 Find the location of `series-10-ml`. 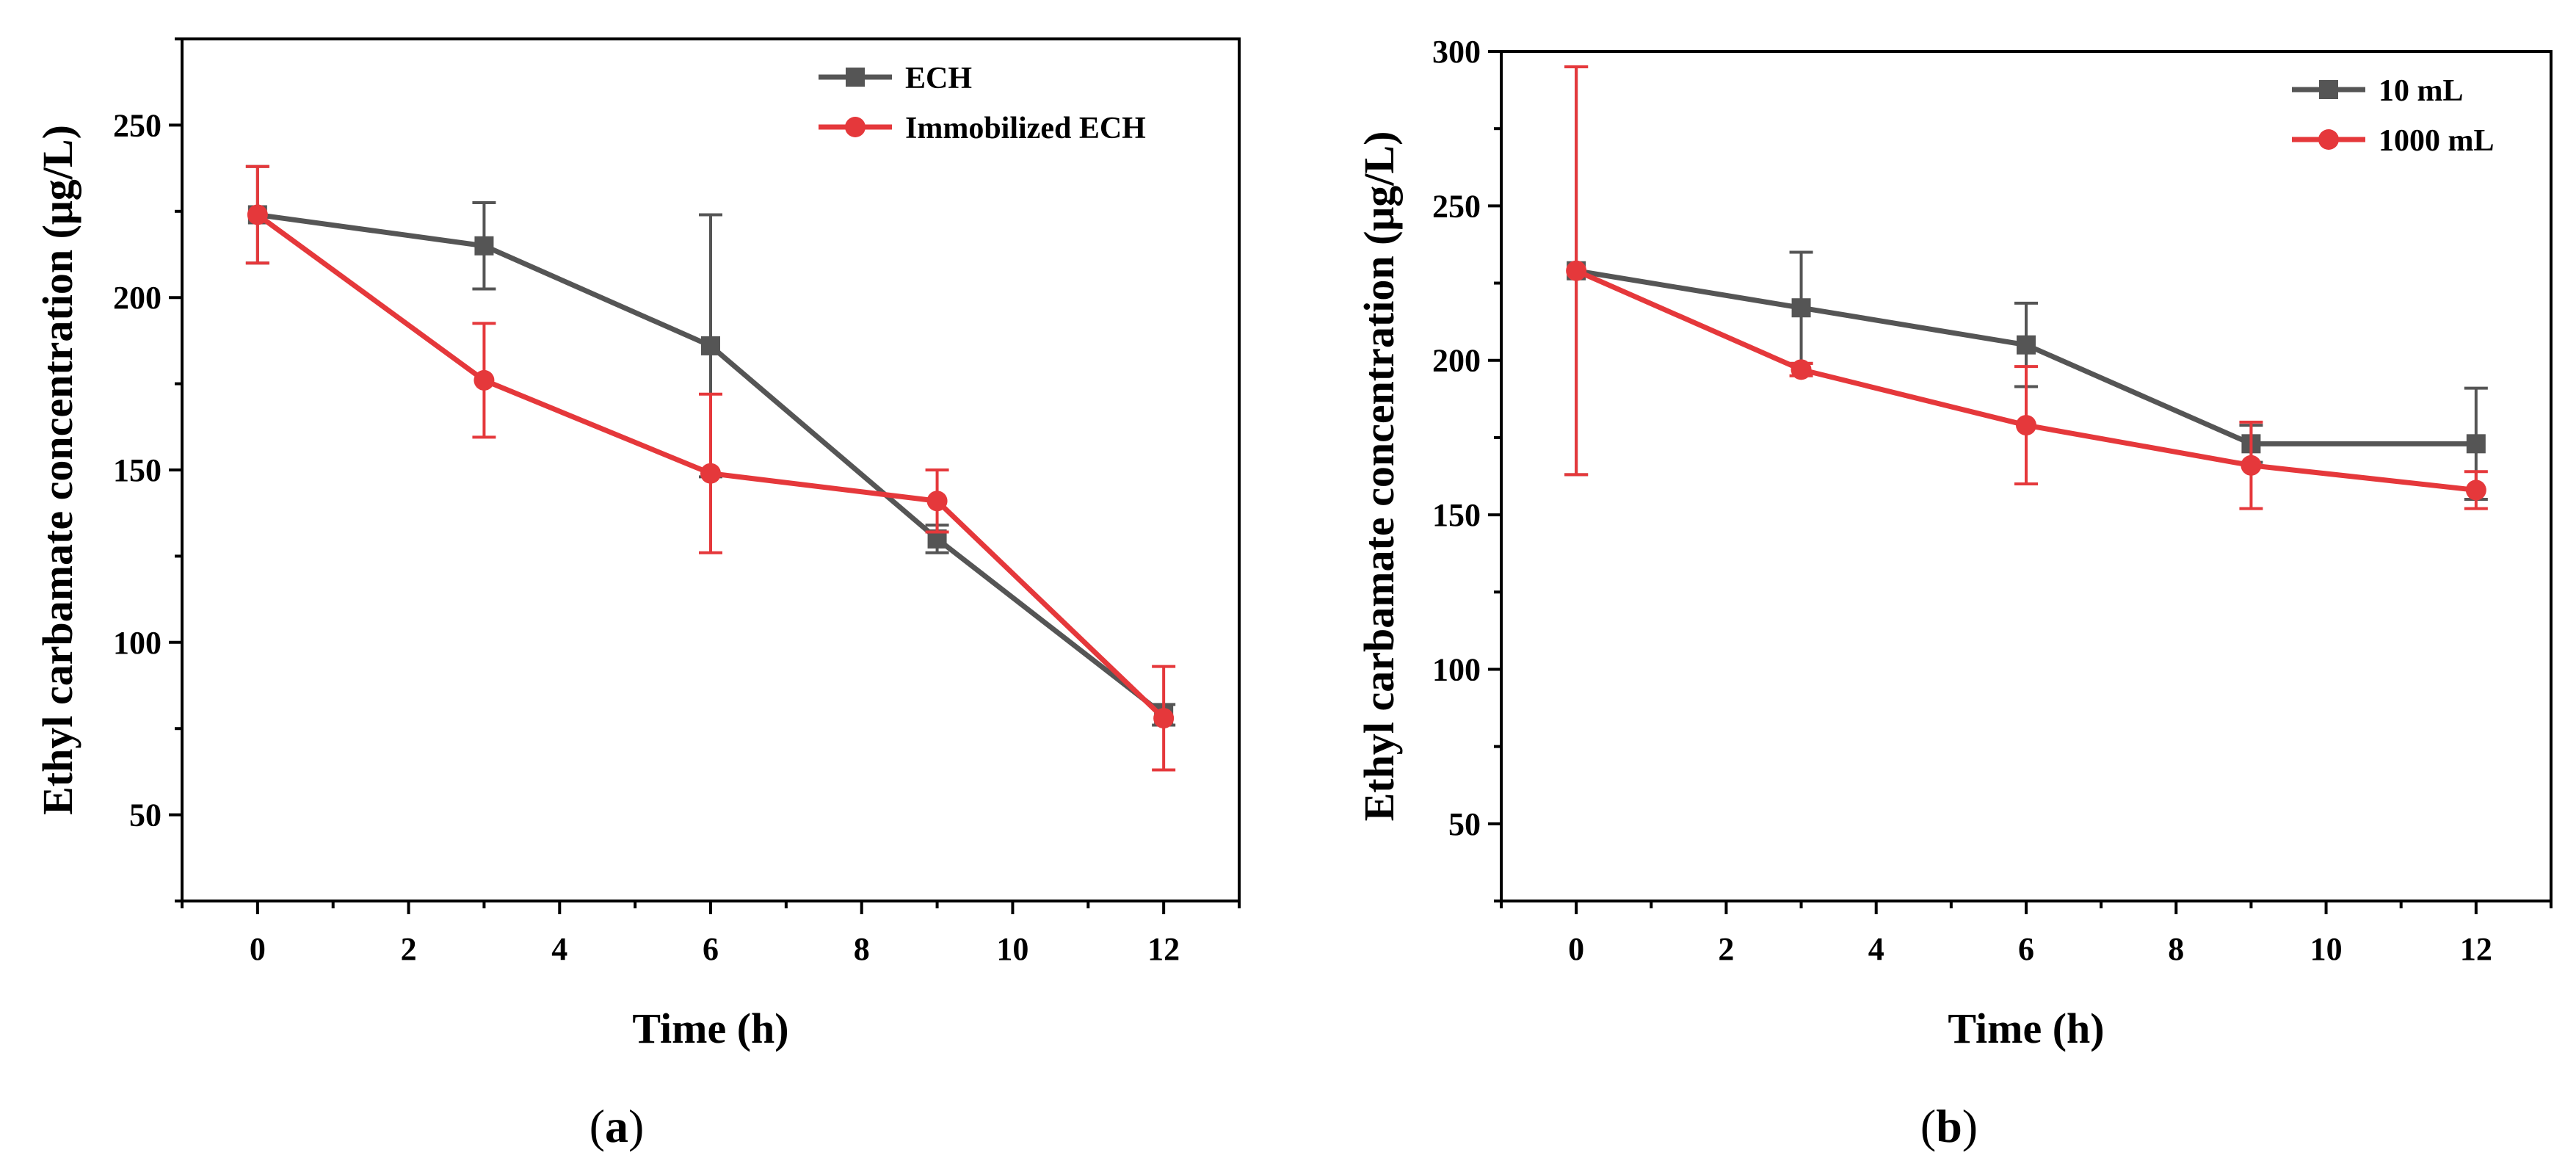

series-10-ml is located at coordinates (2026, 283).